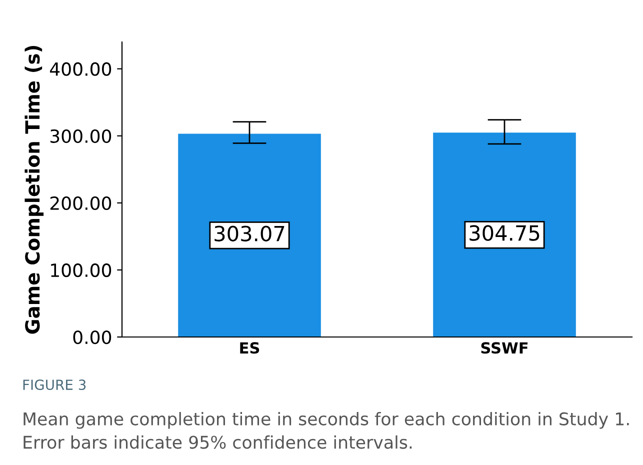  Describe the element at coordinates (81, 270) in the screenshot. I see `y-tick-label: 100.00` at that location.